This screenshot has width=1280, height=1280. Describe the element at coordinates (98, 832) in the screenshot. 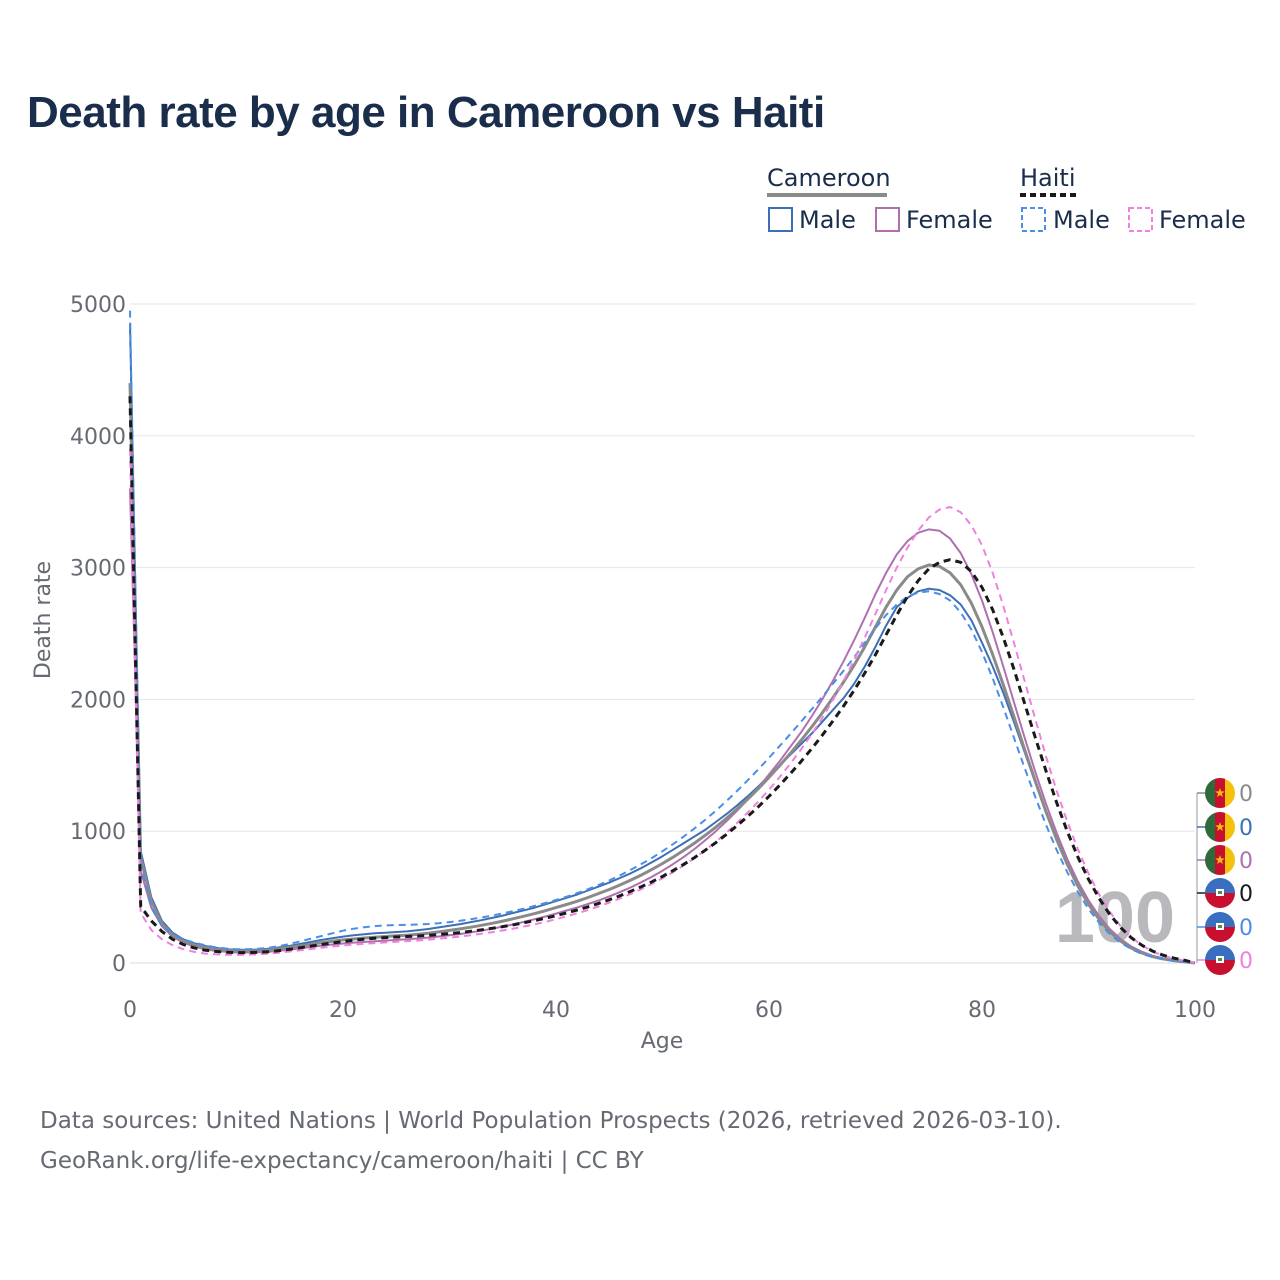

I see `y-tick-label: 1000` at that location.